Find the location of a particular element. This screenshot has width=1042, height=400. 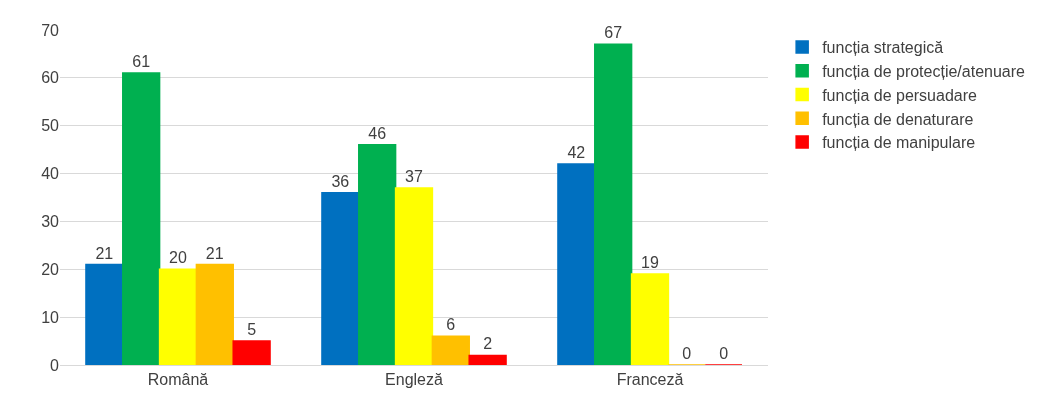

legend-label: funcția de persuadare is located at coordinates (900, 95).